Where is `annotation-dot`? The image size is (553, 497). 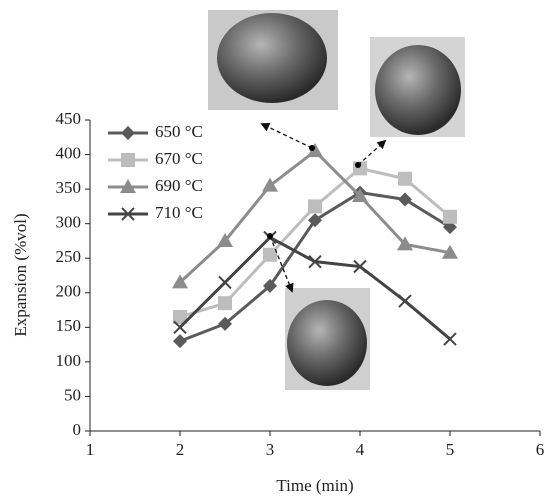 annotation-dot is located at coordinates (314, 192).